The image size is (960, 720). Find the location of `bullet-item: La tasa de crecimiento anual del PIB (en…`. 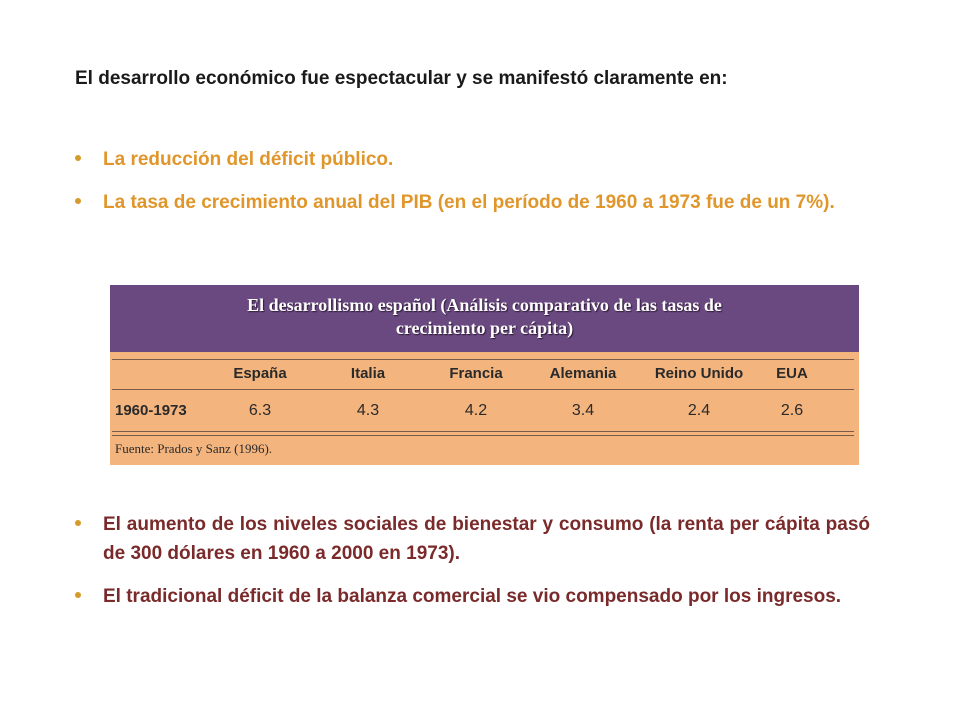

bullet-item: La tasa de crecimiento anual del PIB (en… is located at coordinates (472, 202).